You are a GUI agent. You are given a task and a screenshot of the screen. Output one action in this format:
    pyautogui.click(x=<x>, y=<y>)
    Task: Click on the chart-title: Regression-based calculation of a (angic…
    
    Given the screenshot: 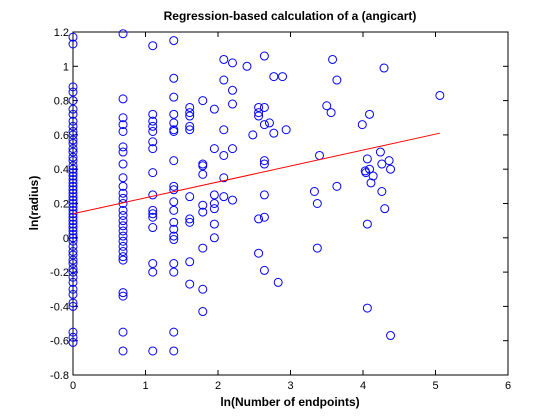 What is the action you would take?
    pyautogui.click(x=290, y=16)
    